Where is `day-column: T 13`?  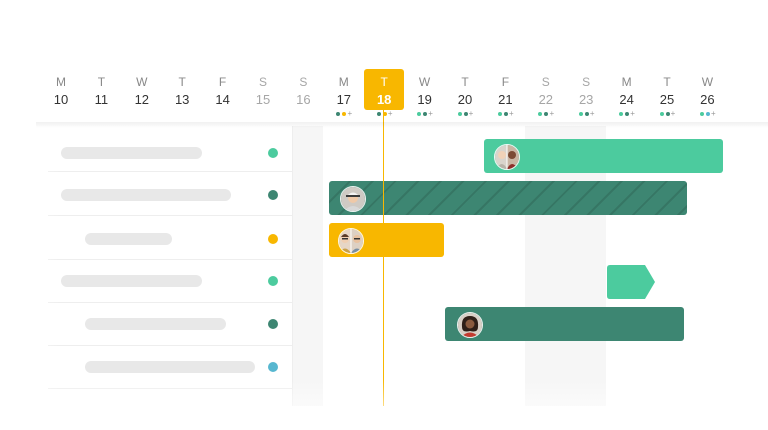
day-column: T 13 is located at coordinates (182, 85).